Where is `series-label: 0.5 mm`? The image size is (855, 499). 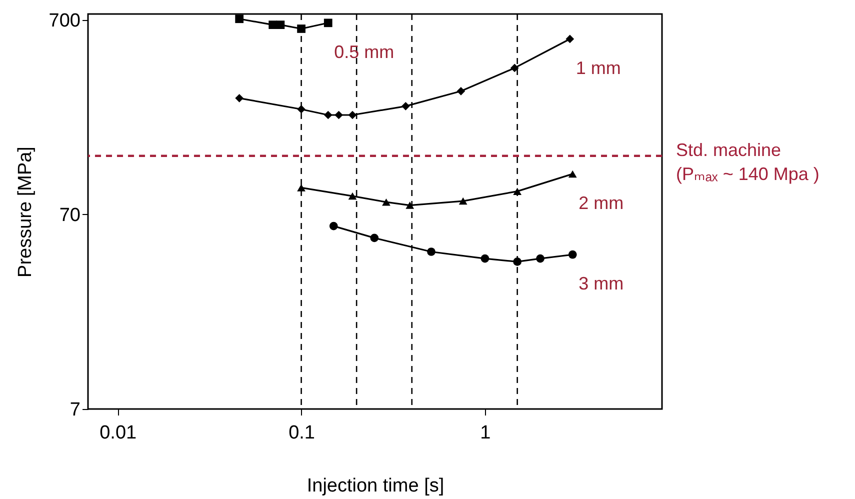 series-label: 0.5 mm is located at coordinates (364, 52).